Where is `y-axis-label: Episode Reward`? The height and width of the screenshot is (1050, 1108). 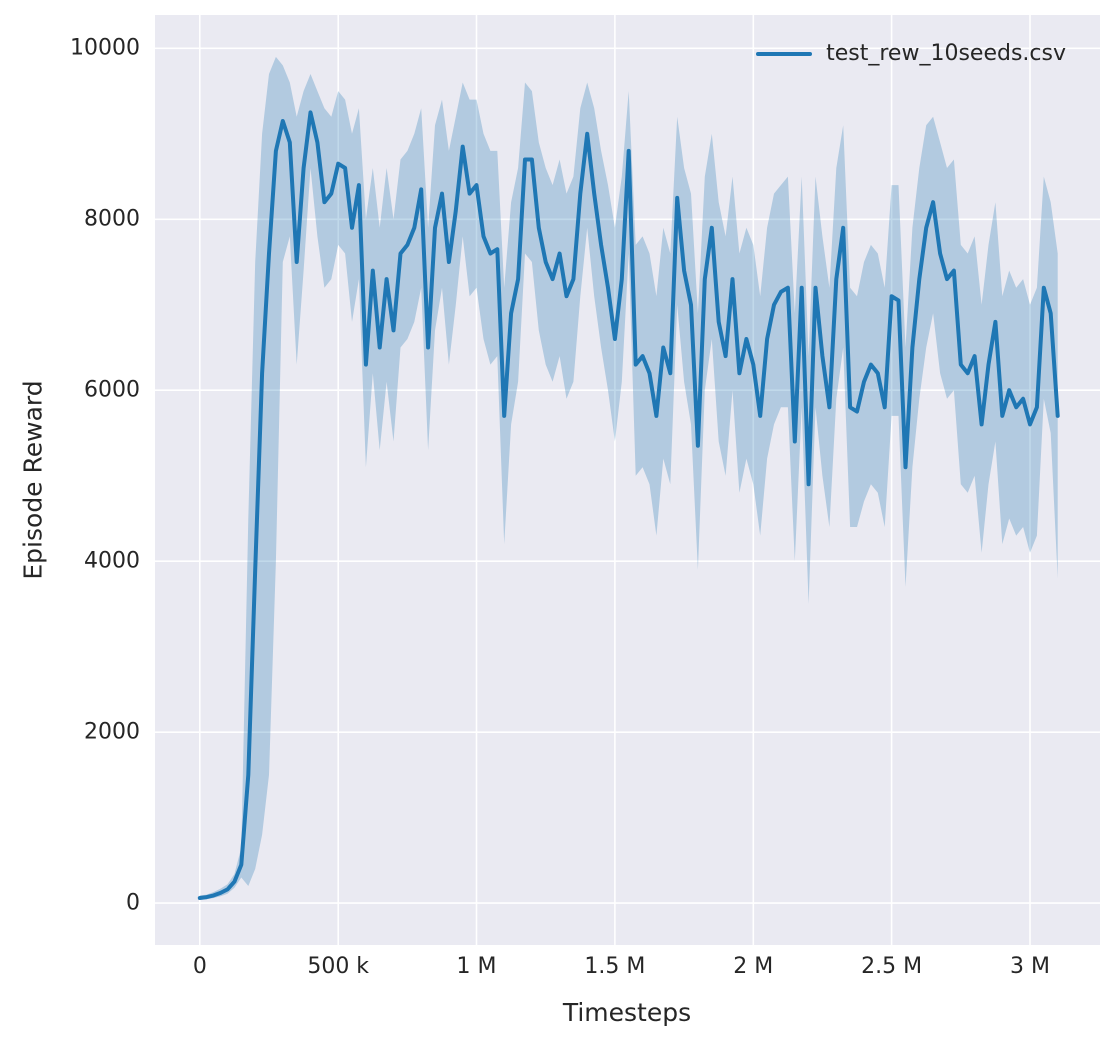
y-axis-label: Episode Reward is located at coordinates (33, 480).